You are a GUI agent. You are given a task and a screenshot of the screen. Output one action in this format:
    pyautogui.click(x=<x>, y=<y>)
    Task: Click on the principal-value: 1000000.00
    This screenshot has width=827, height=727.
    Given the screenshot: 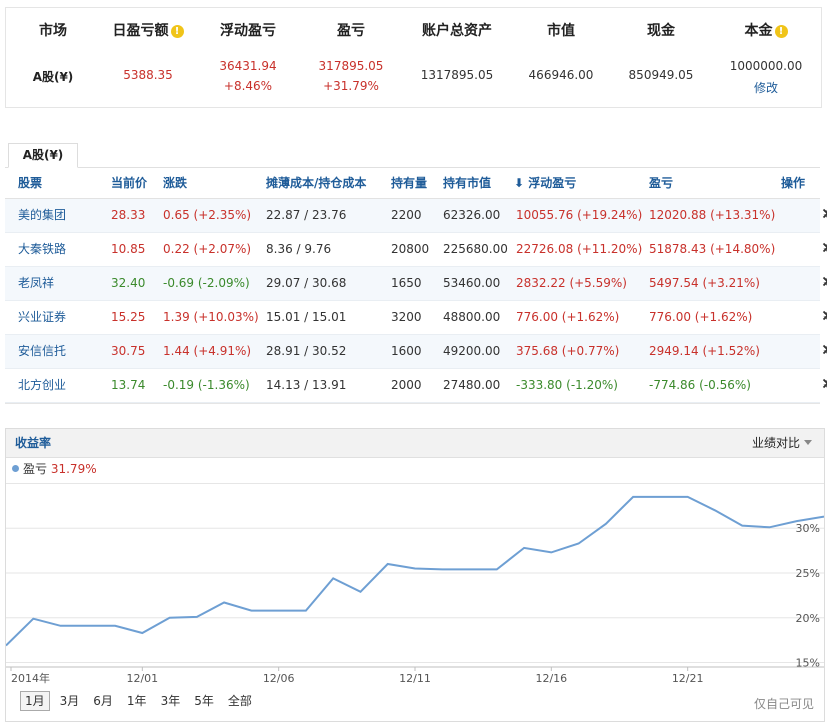 What is the action you would take?
    pyautogui.click(x=766, y=66)
    